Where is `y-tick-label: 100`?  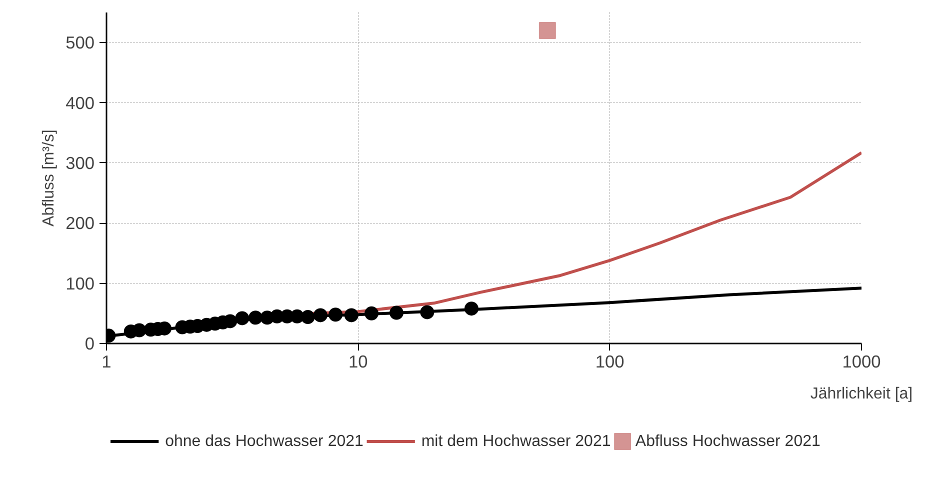 y-tick-label: 100 is located at coordinates (80, 283).